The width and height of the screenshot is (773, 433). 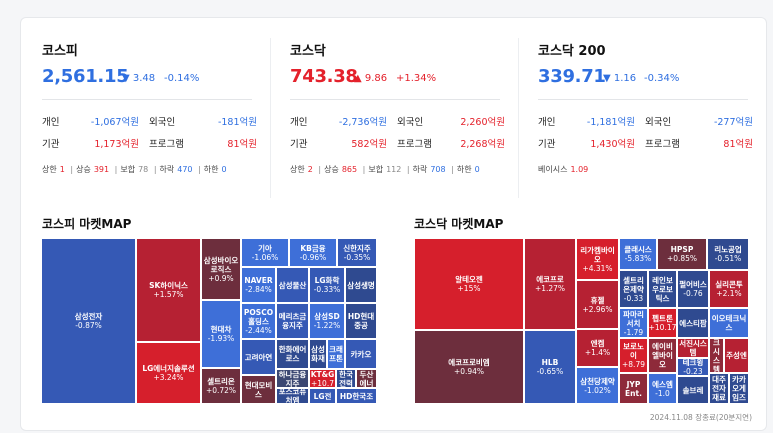 What do you see at coordinates (221, 278) in the screenshot?
I see `tile-change: +0.9%` at bounding box center [221, 278].